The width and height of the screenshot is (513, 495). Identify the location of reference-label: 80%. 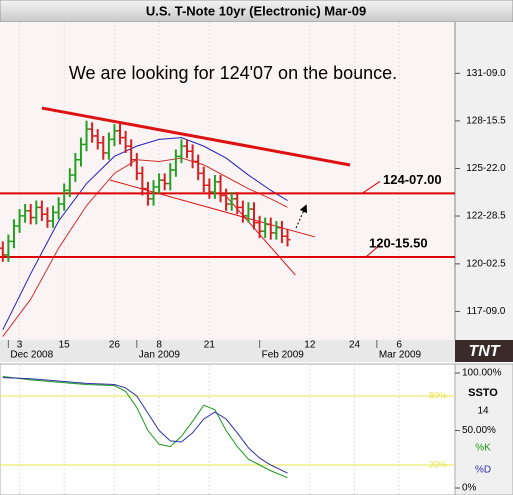
(438, 395).